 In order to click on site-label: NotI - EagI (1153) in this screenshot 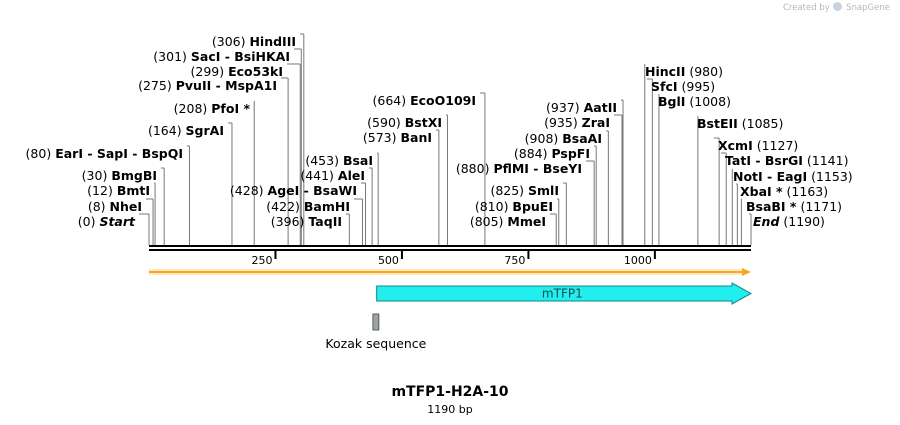, I will do `click(793, 176)`.